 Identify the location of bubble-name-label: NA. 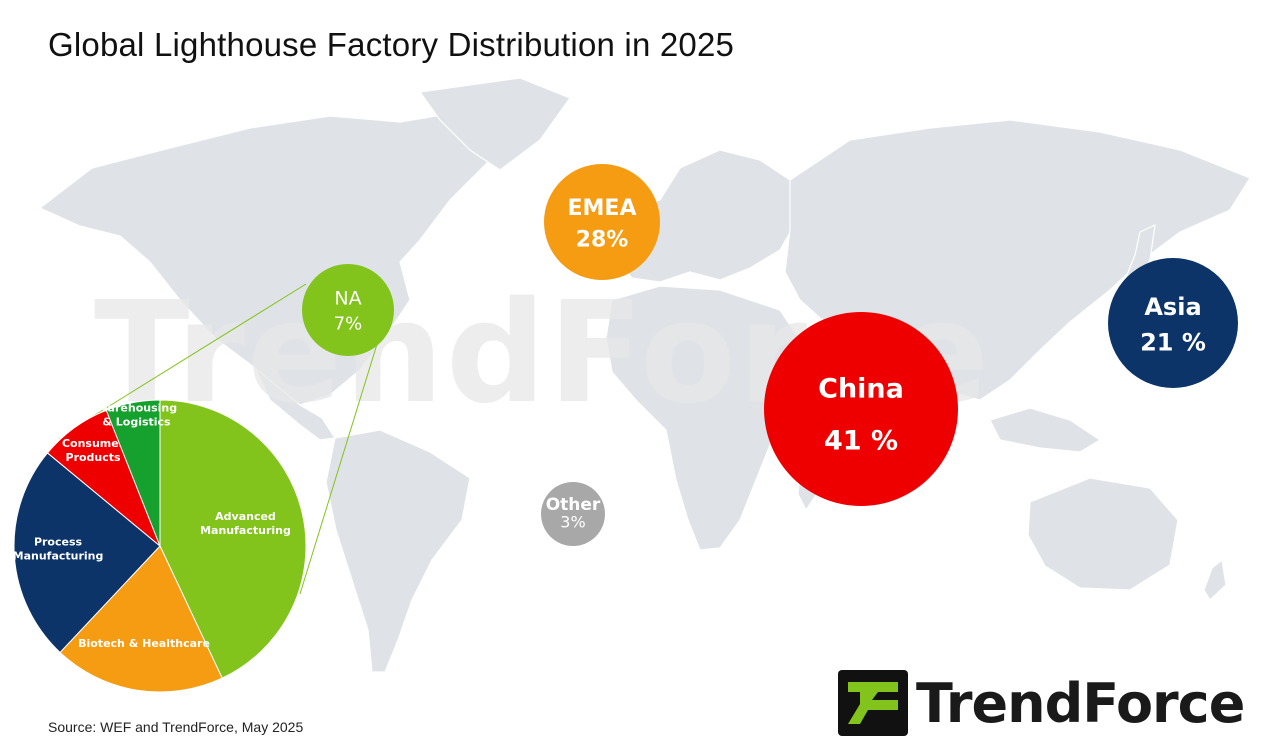
(347, 298).